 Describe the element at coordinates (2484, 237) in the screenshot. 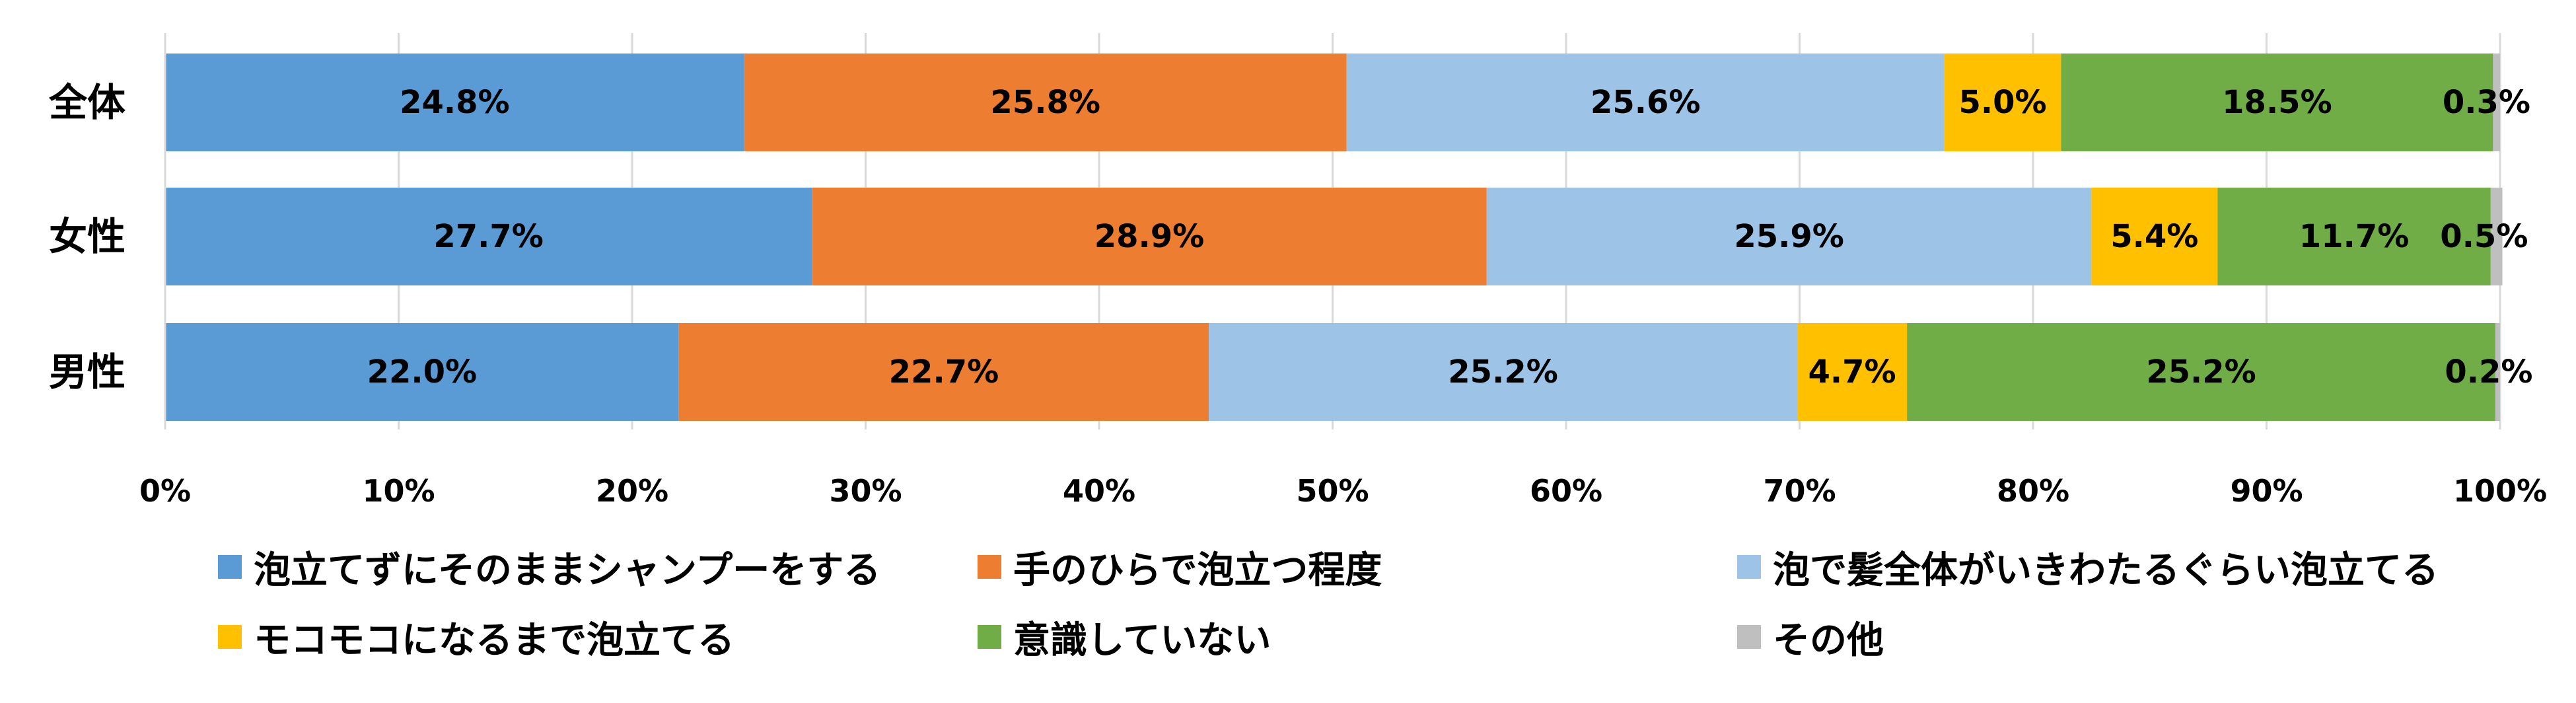

I see `data-label: 0.5%` at that location.